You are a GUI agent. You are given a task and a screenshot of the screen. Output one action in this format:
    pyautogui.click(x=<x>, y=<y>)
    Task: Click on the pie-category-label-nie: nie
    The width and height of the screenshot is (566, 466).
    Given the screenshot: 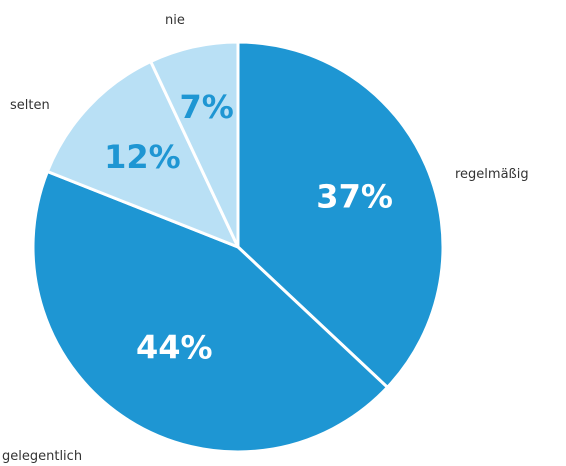 What is the action you would take?
    pyautogui.click(x=175, y=20)
    